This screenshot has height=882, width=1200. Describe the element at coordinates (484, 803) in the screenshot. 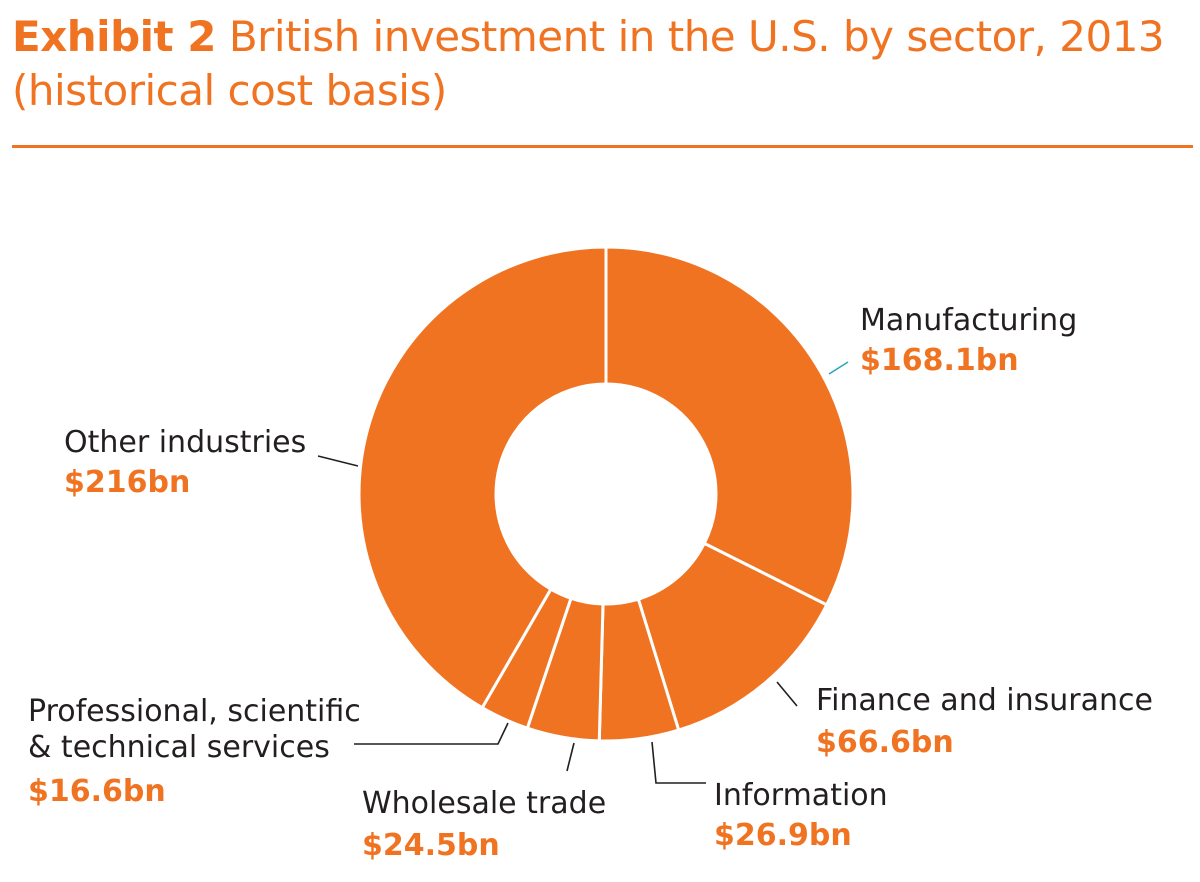

I see `label-wholesale-trade: Wholesale trade` at that location.